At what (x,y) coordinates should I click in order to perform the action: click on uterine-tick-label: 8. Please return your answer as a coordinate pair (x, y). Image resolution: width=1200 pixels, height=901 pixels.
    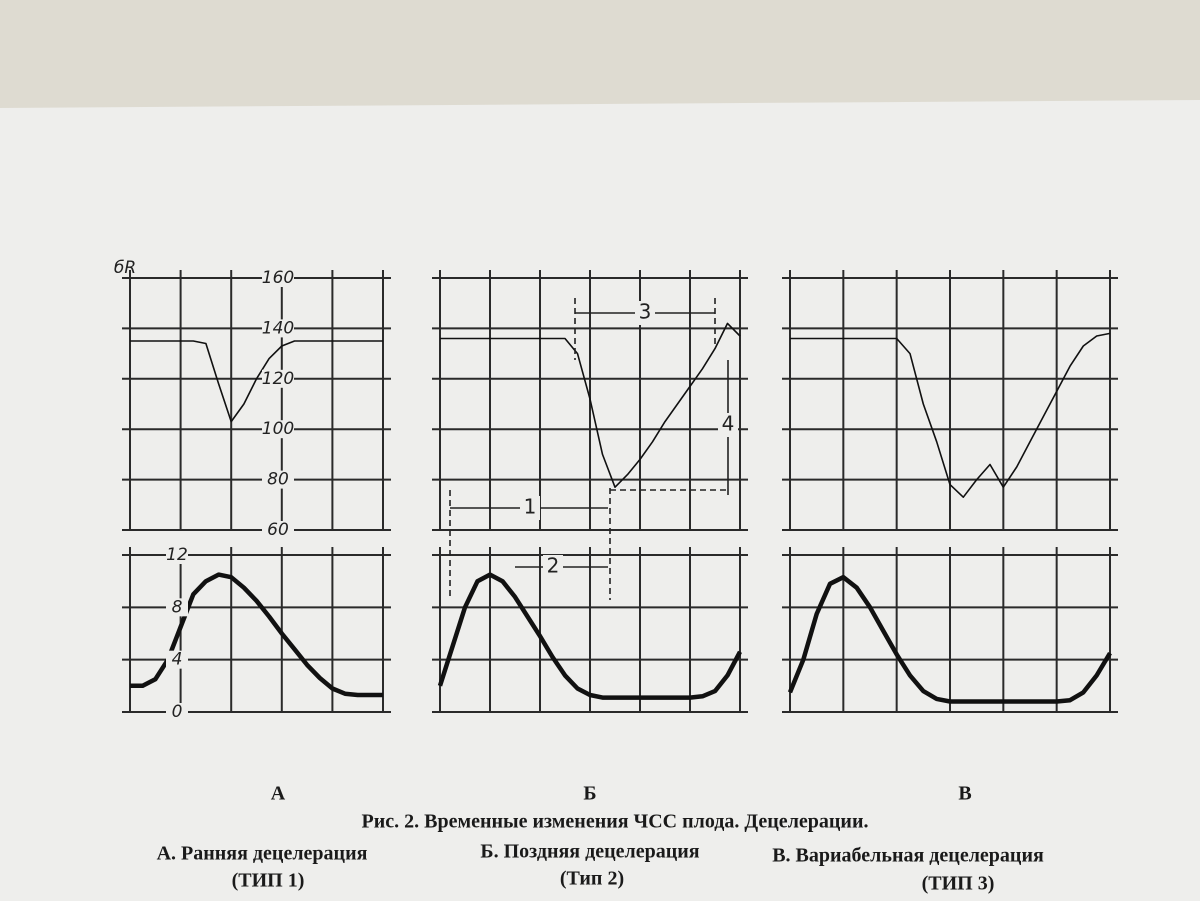
    Looking at the image, I should click on (177, 607).